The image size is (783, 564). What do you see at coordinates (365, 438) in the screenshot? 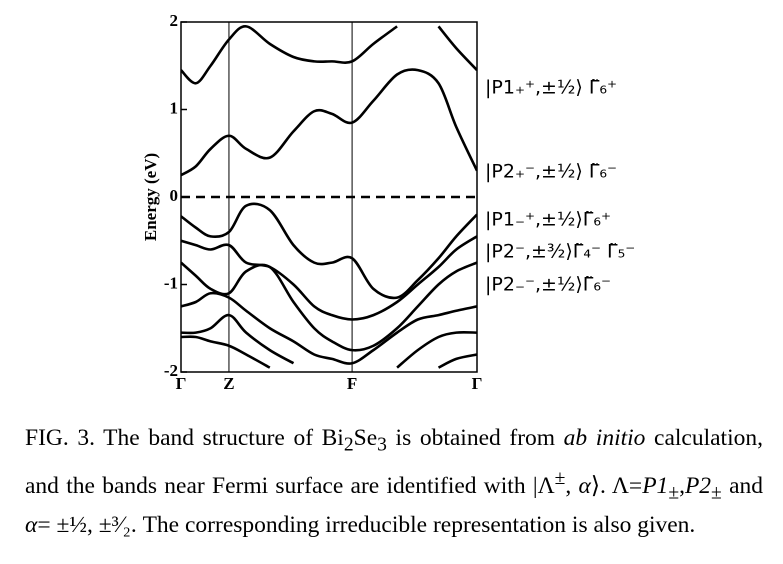
I see `caption-text: Se` at bounding box center [365, 438].